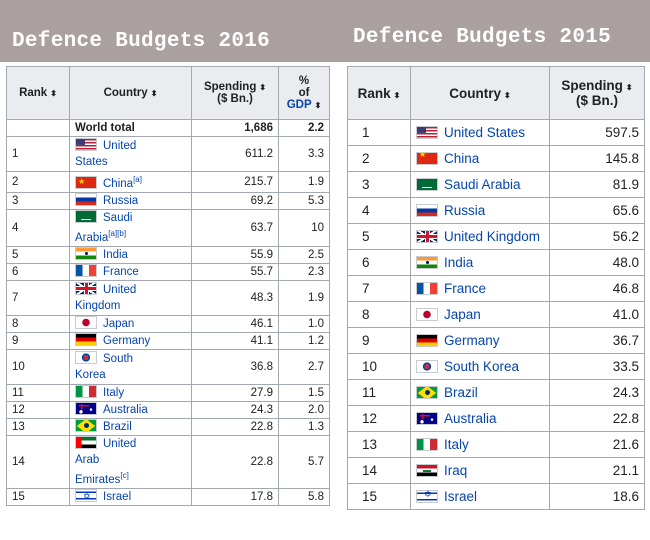 Image resolution: width=650 pixels, height=540 pixels. I want to click on country-cell: India, so click(130, 254).